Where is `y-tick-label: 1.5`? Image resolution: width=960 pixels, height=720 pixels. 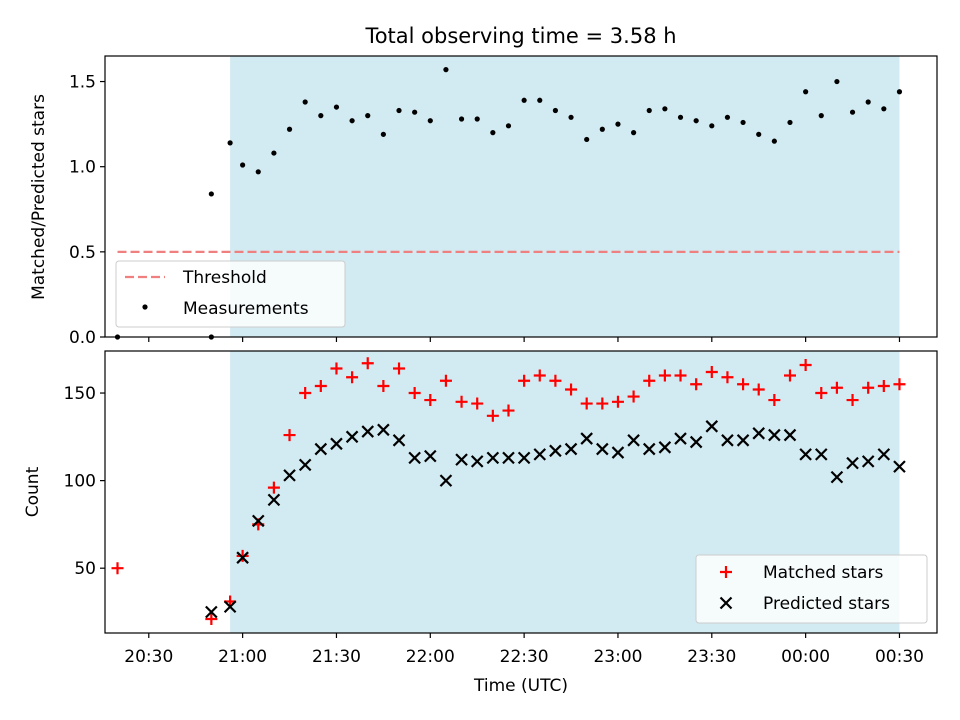
y-tick-label: 1.5 is located at coordinates (82, 83).